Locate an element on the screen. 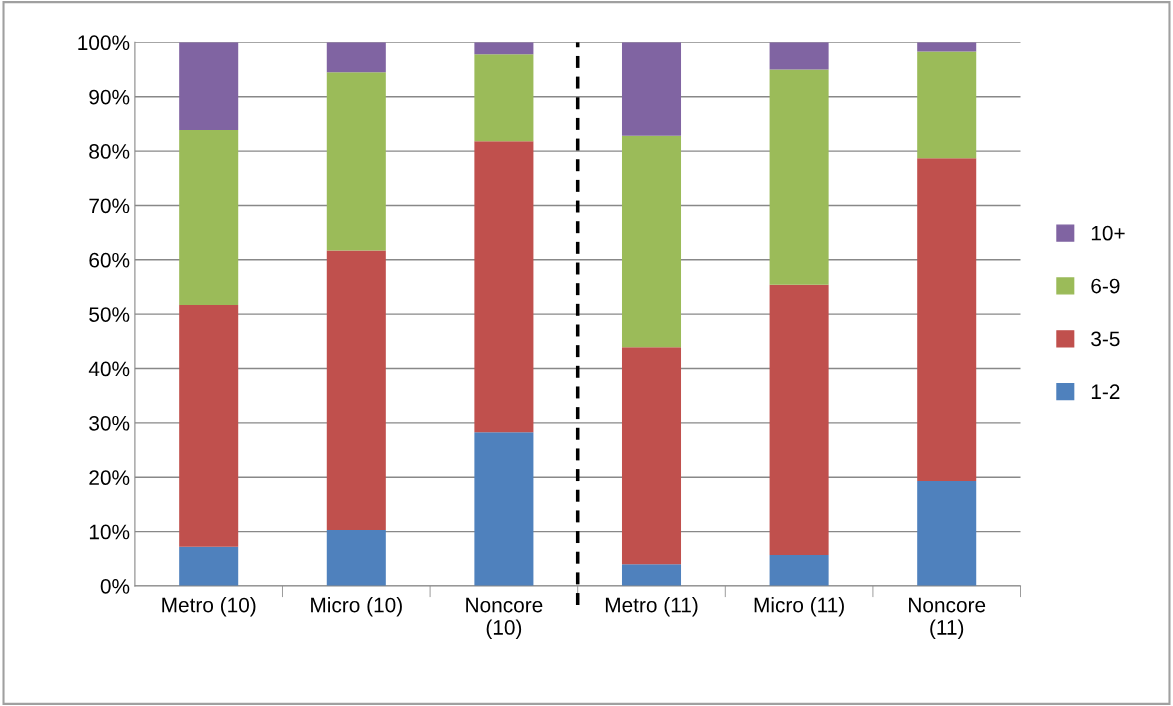 The height and width of the screenshot is (706, 1173). y-tick-label: 90% is located at coordinates (109, 97).